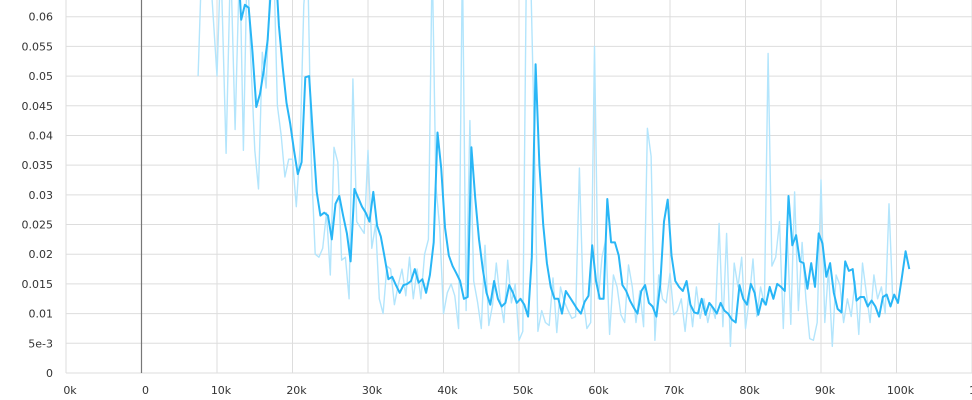  What do you see at coordinates (749, 390) in the screenshot?
I see `x-tick-label: 80k` at bounding box center [749, 390].